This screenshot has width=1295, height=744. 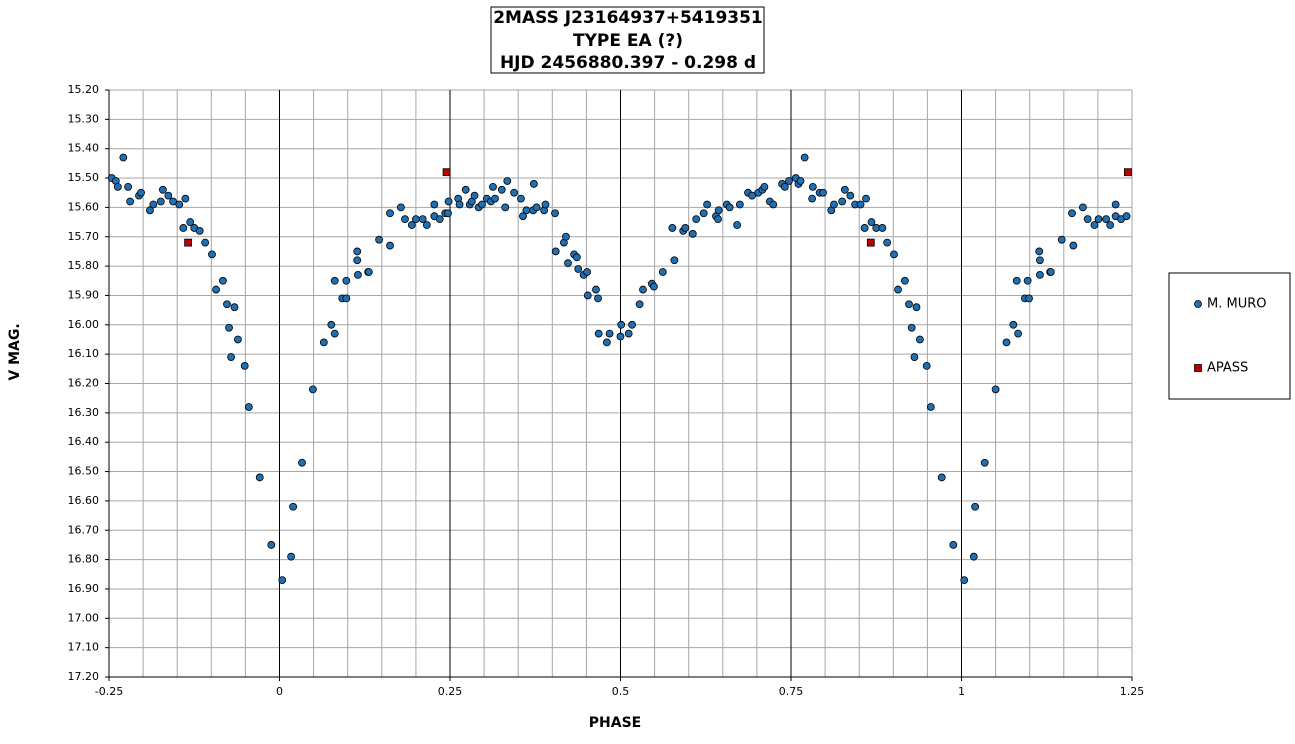 What do you see at coordinates (84, 676) in the screenshot?
I see `y-tick-label: 17.20` at bounding box center [84, 676].